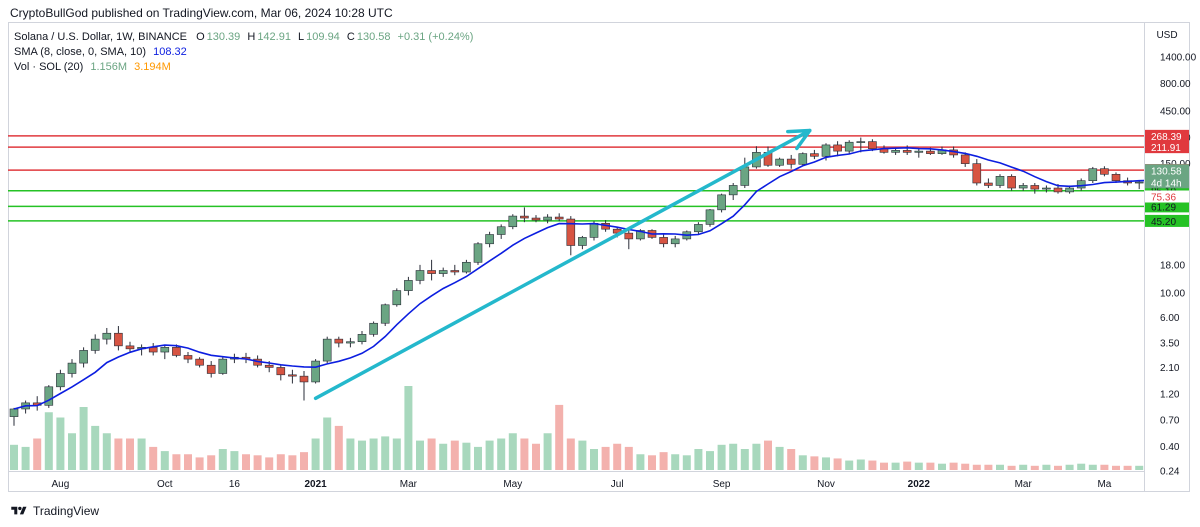 The width and height of the screenshot is (1200, 527). I want to click on currency-label: USD, so click(1167, 35).